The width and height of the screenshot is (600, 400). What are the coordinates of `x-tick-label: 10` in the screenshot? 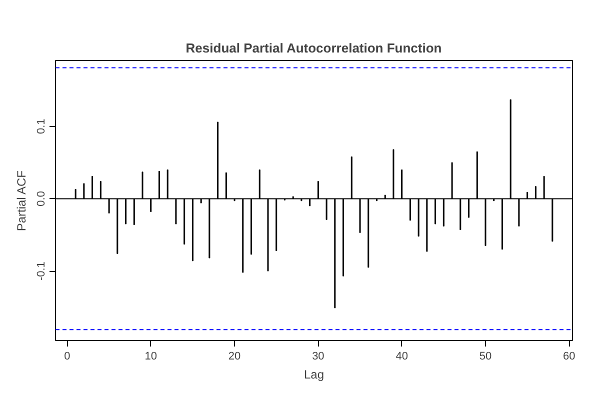 It's located at (150, 356).